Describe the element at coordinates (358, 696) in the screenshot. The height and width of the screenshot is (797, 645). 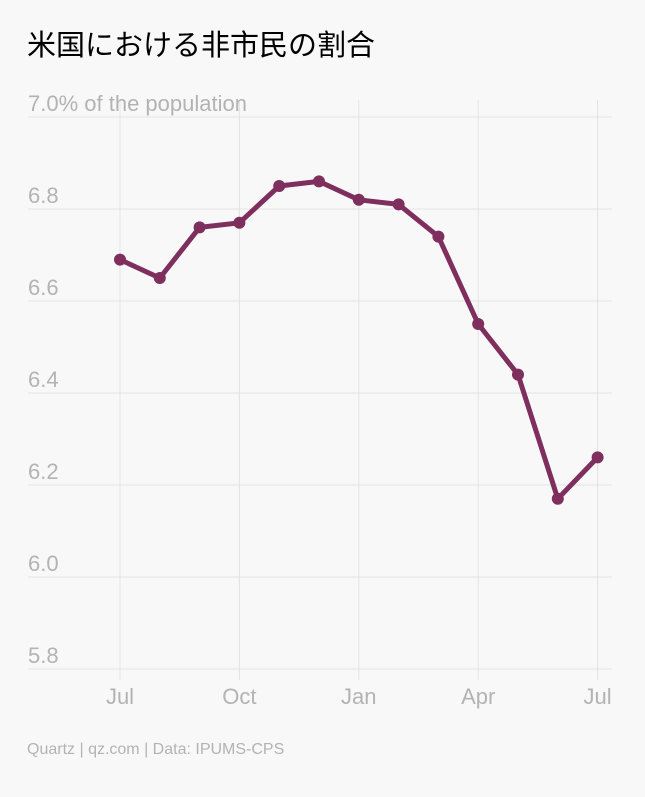
I see `x-tick-label: Jan` at that location.